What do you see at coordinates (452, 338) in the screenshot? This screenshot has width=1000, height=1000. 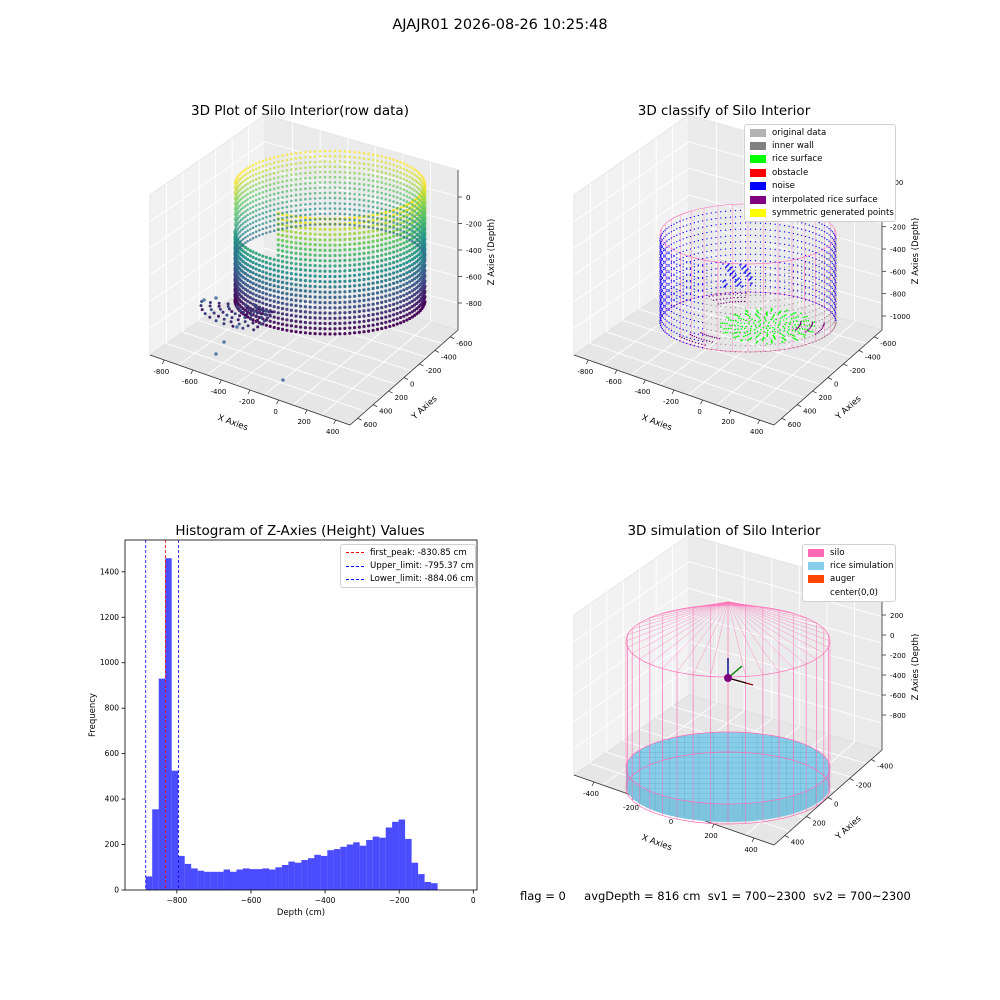 I see `y-tick` at bounding box center [452, 338].